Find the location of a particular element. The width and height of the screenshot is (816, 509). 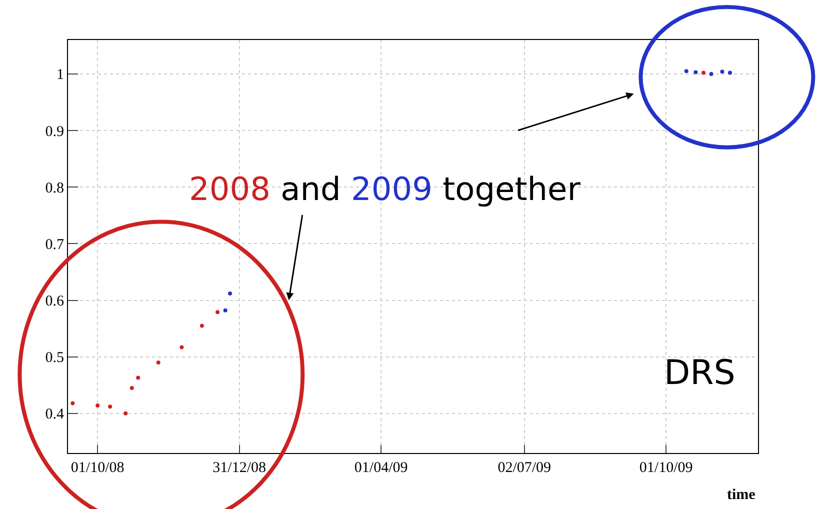

y-tick-label: 0.9 is located at coordinates (54, 132).